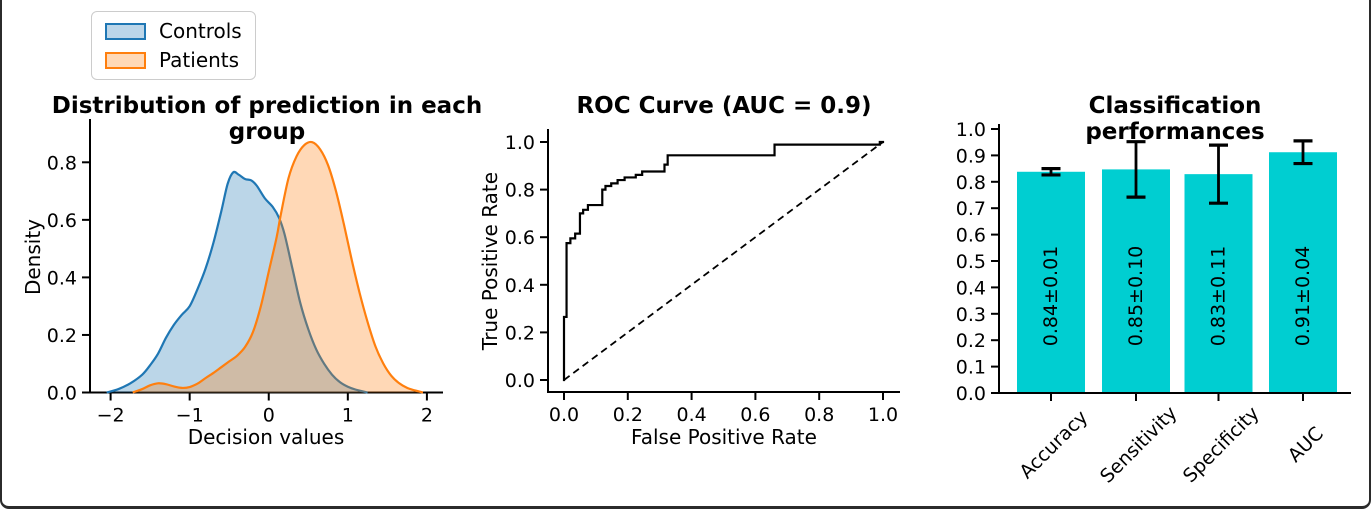 The width and height of the screenshot is (1371, 509). Describe the element at coordinates (1139, 445) in the screenshot. I see `svg-text: Sensitivity` at that location.